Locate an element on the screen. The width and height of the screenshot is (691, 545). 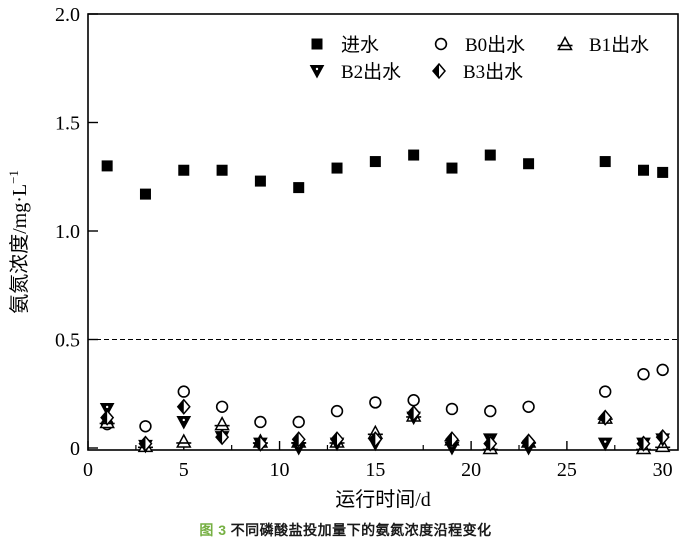
point-B1出水-d7-shape is located at coordinates (222, 423).